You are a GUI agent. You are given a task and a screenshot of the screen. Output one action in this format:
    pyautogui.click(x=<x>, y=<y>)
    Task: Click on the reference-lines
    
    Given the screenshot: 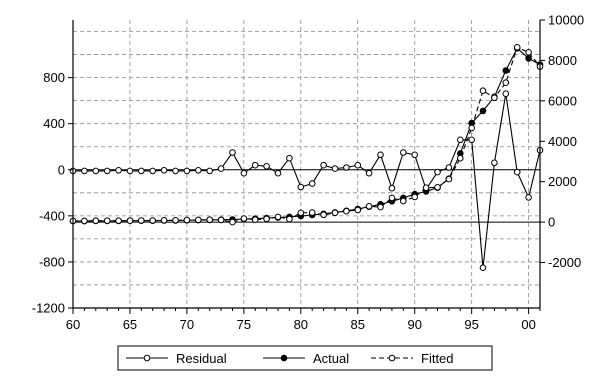 What is the action you would take?
    pyautogui.click(x=306, y=196)
    